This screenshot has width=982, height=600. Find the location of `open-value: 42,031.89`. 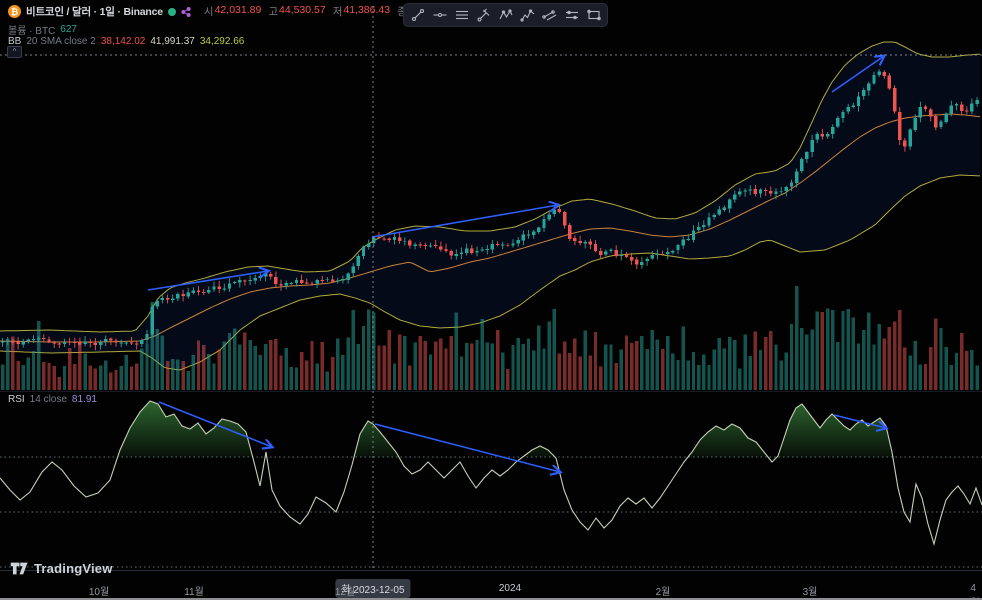

open-value: 42,031.89 is located at coordinates (238, 10).